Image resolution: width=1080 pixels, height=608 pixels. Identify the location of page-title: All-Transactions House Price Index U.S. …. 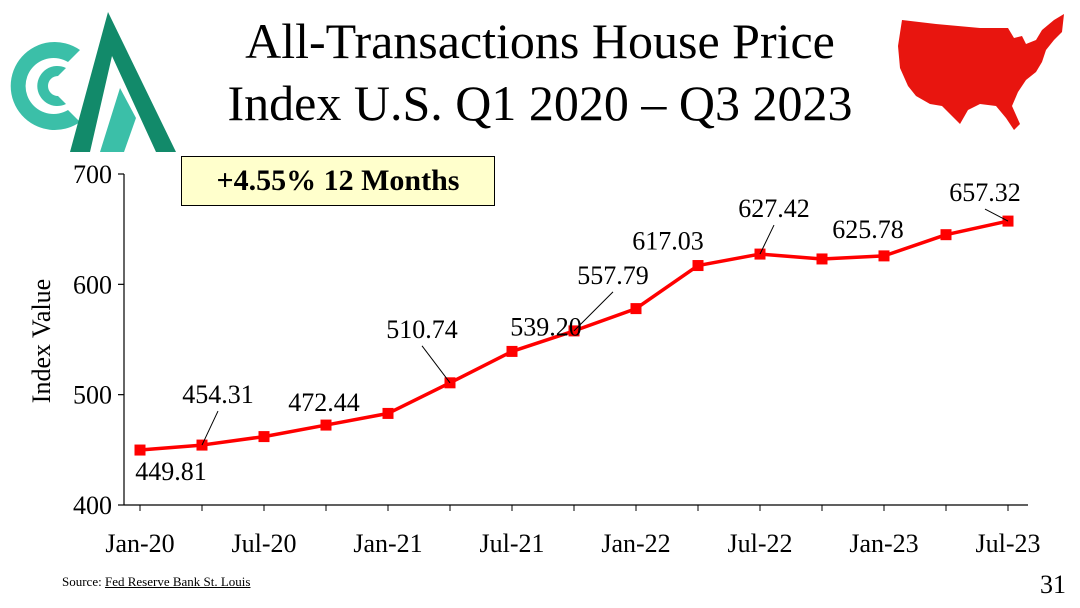
(540, 72).